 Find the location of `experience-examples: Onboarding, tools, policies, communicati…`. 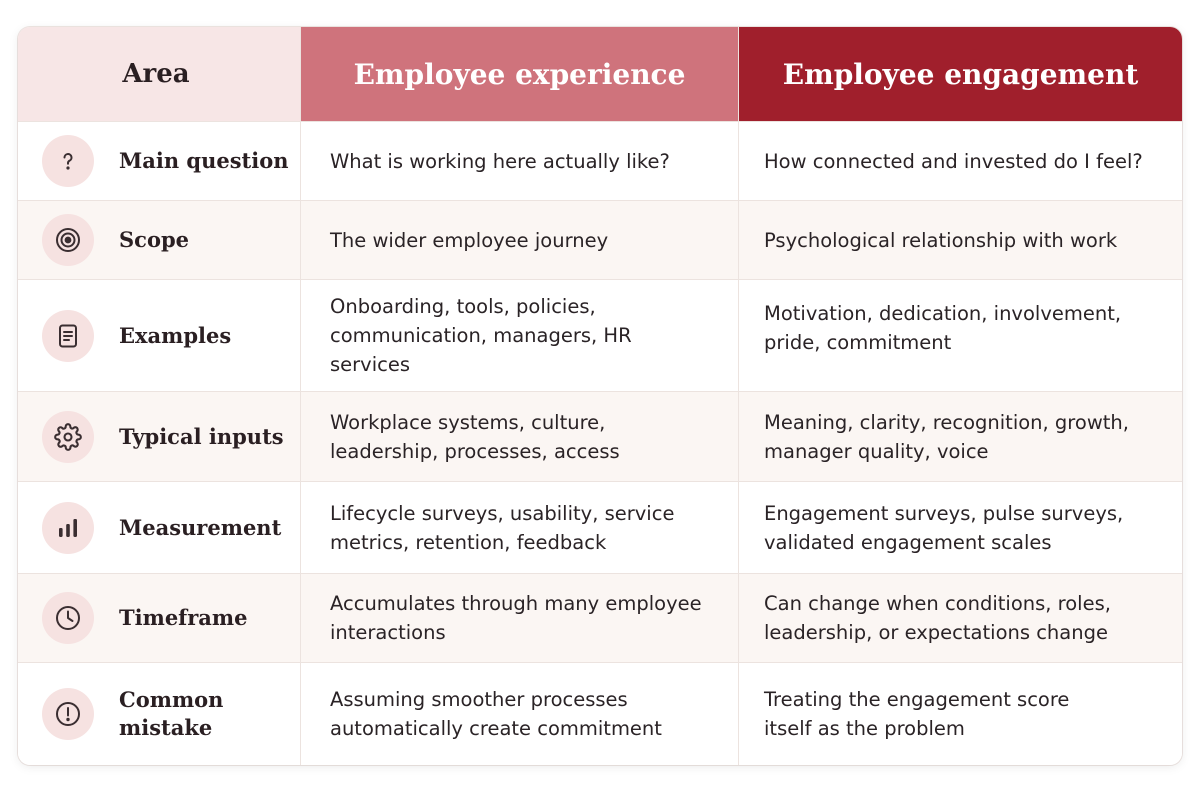

experience-examples: Onboarding, tools, policies, communicati… is located at coordinates (520, 336).